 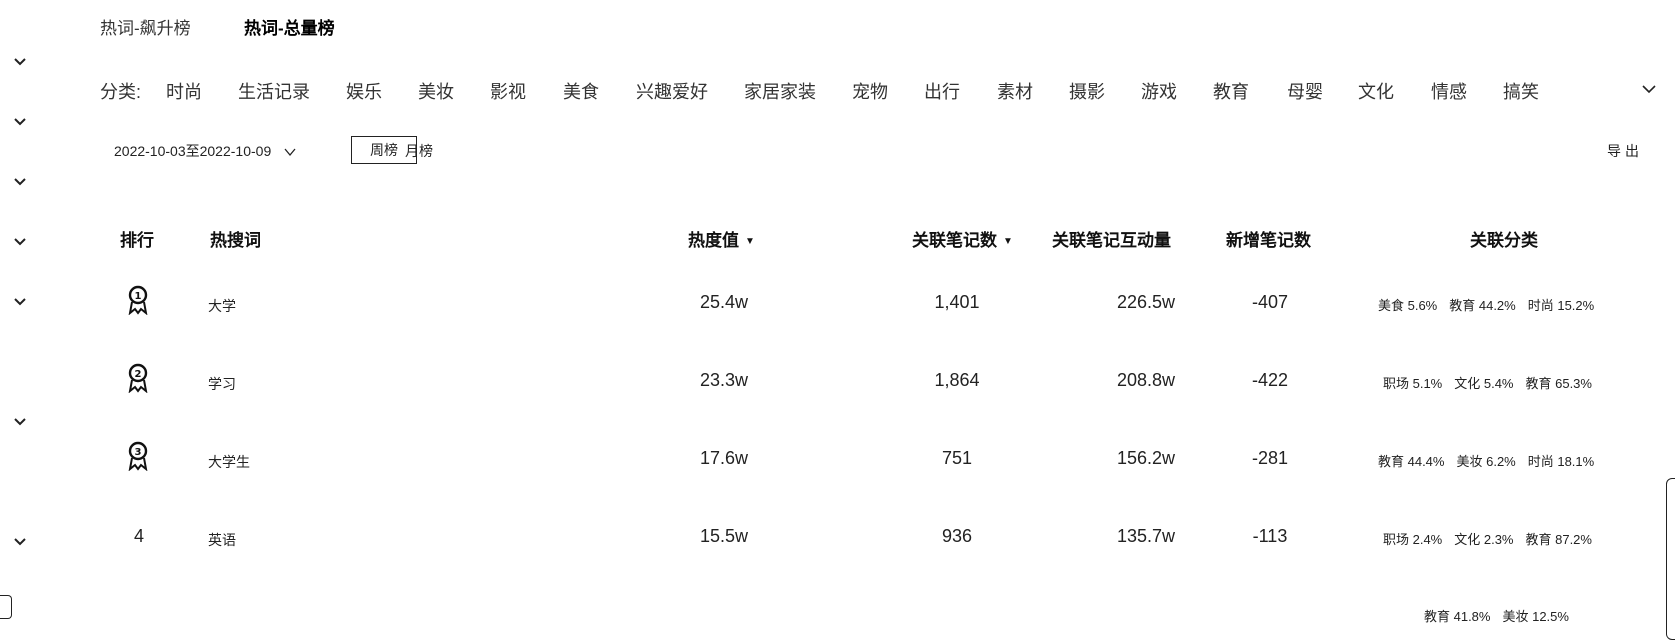 I want to click on svg-text: 2, so click(x=138, y=374).